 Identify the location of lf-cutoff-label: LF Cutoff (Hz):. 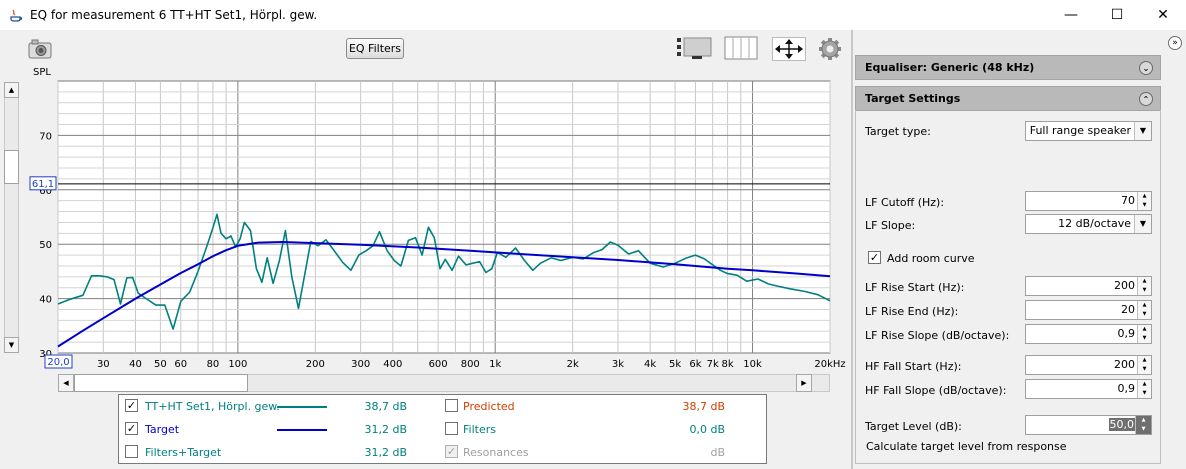
(905, 202).